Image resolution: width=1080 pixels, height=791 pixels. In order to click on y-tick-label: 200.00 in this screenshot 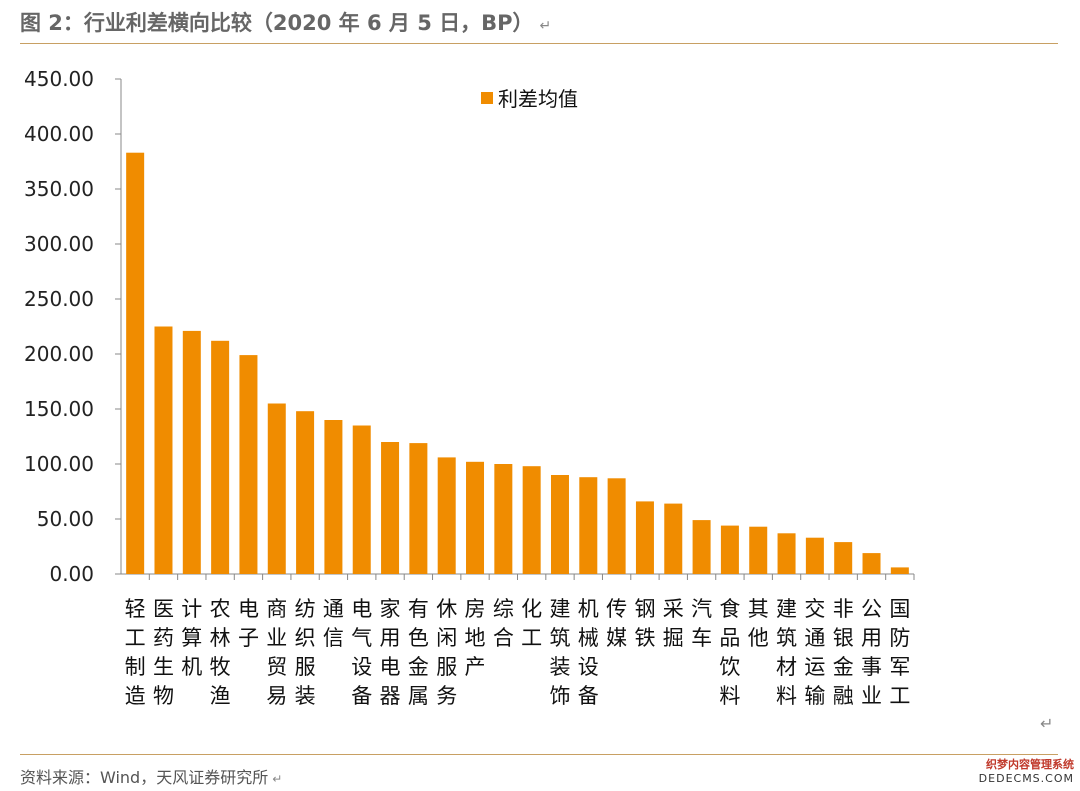, I will do `click(59, 354)`.